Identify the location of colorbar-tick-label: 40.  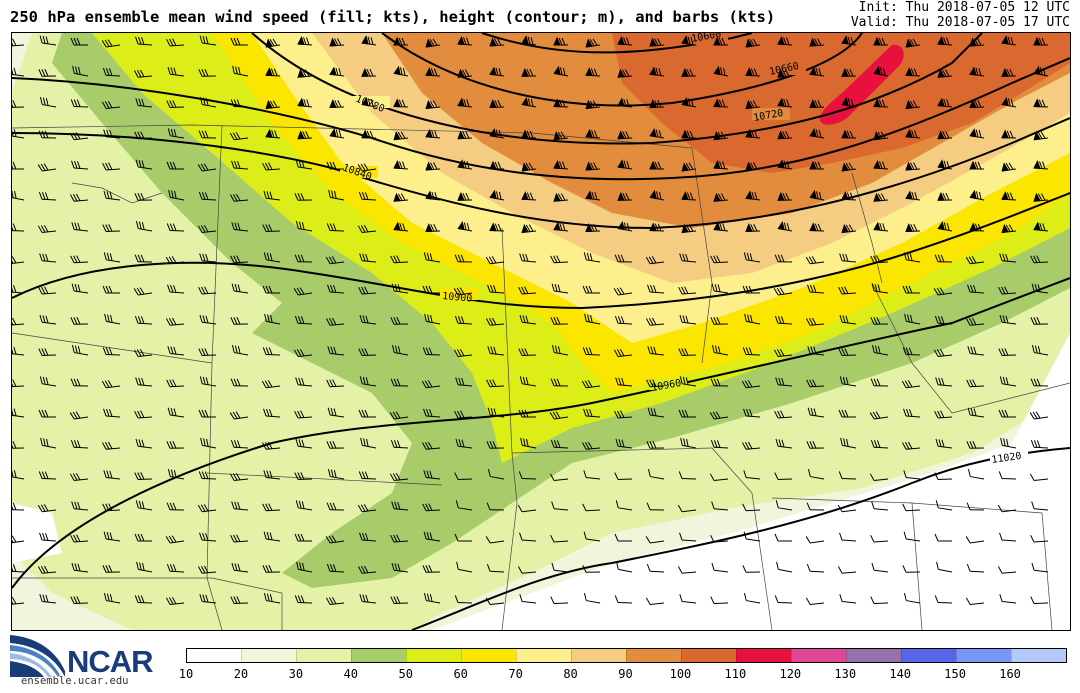
(351, 674).